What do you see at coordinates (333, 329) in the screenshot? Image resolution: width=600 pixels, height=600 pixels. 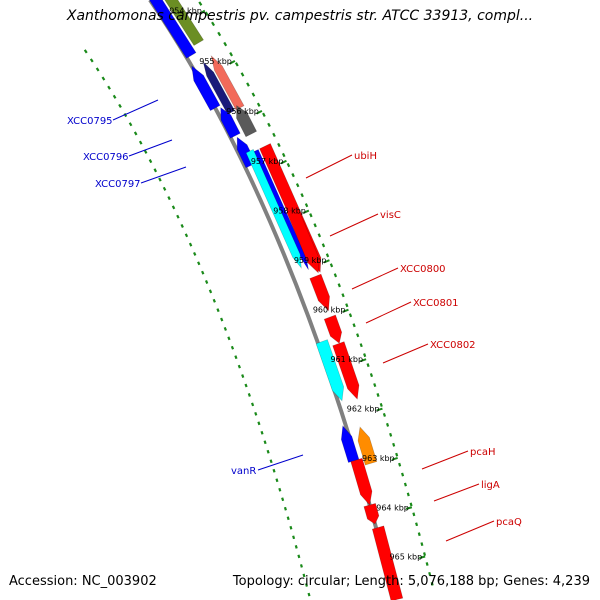 I see `gene-xcc0801` at bounding box center [333, 329].